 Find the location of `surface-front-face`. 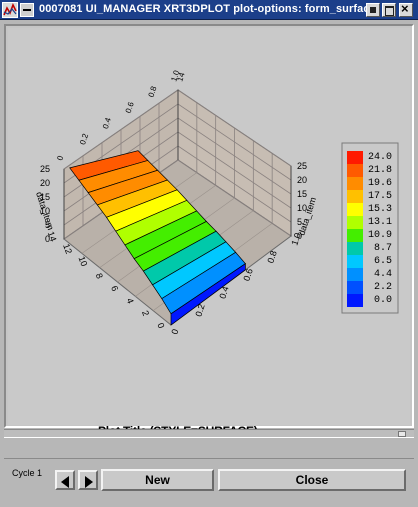

surface-front-face is located at coordinates (208, 294).